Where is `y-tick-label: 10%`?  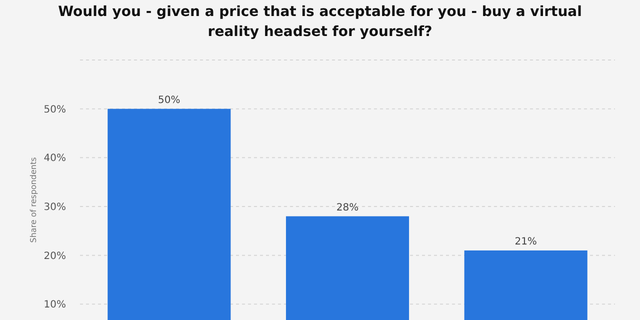 y-tick-label: 10% is located at coordinates (55, 305).